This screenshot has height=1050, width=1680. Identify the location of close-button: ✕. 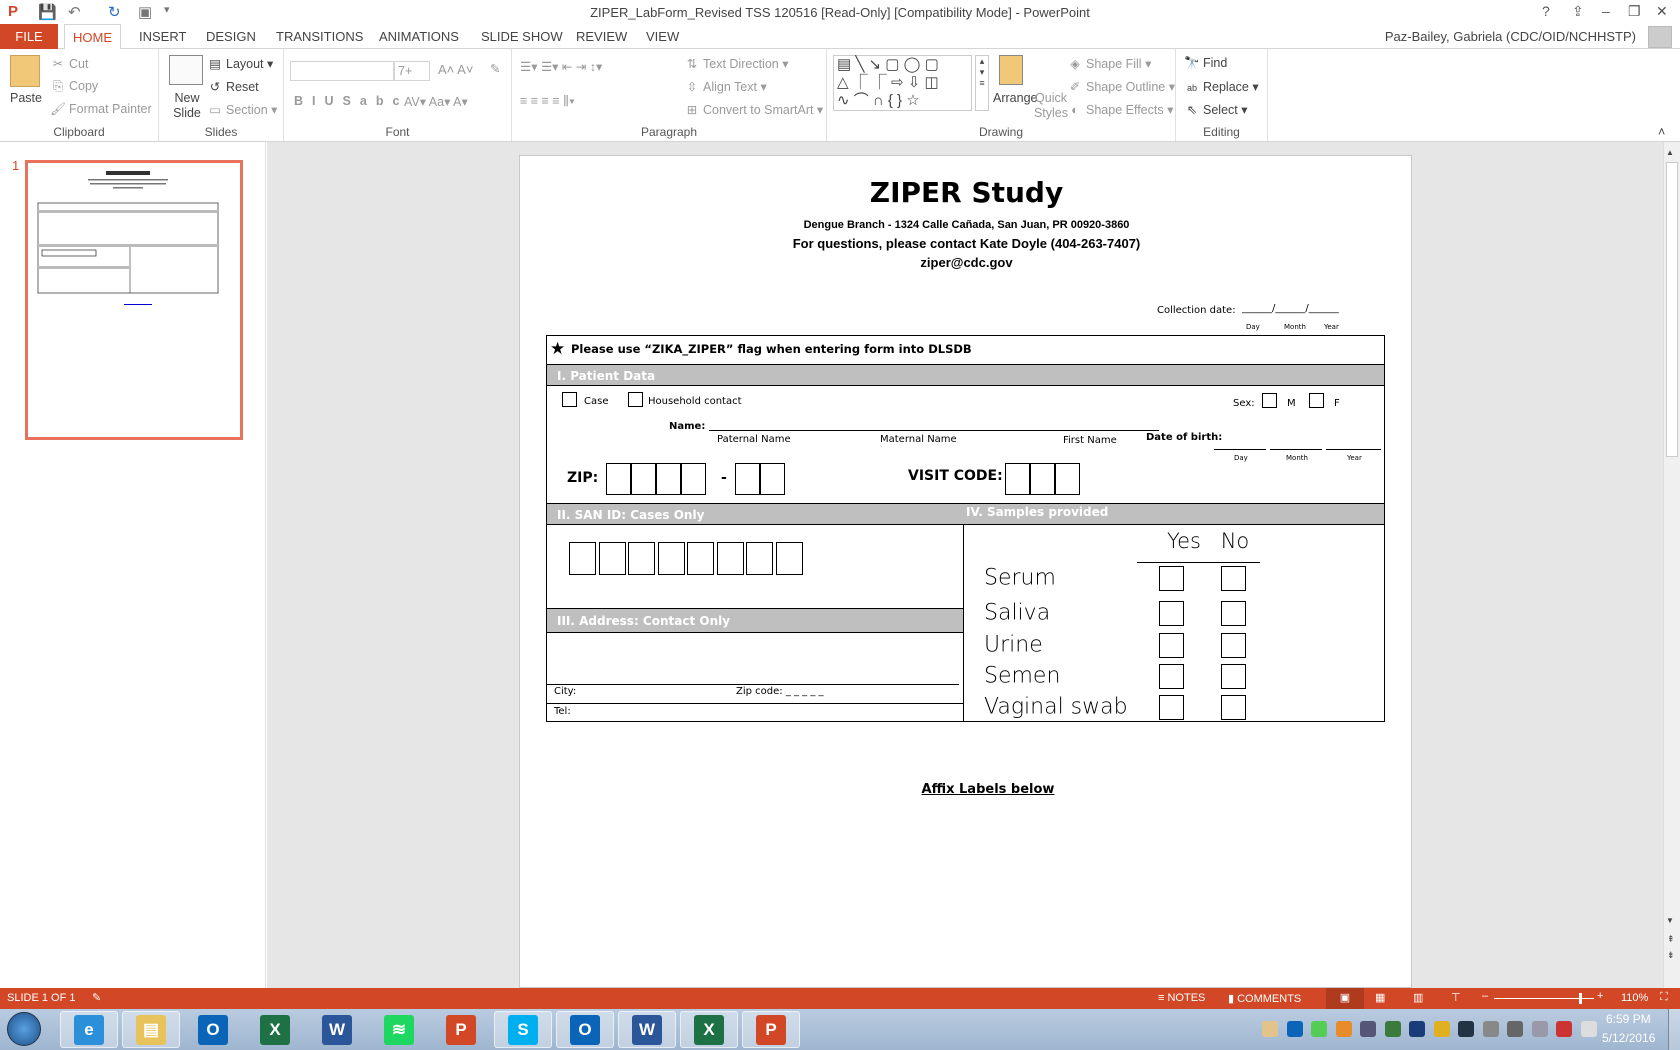
(1662, 11).